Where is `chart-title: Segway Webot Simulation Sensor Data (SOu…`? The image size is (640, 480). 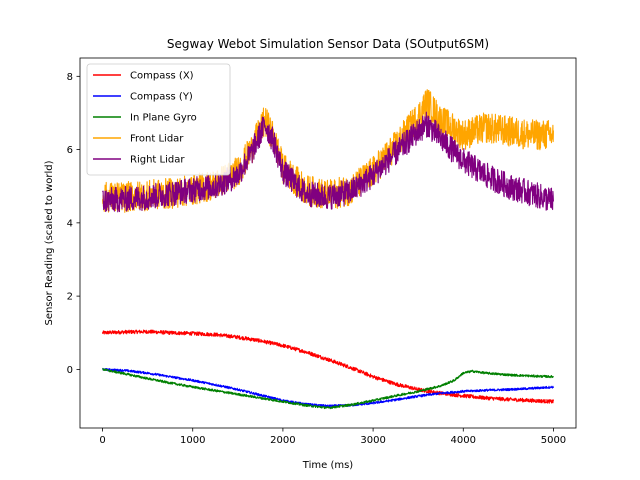
chart-title: Segway Webot Simulation Sensor Data (SOu… is located at coordinates (328, 44).